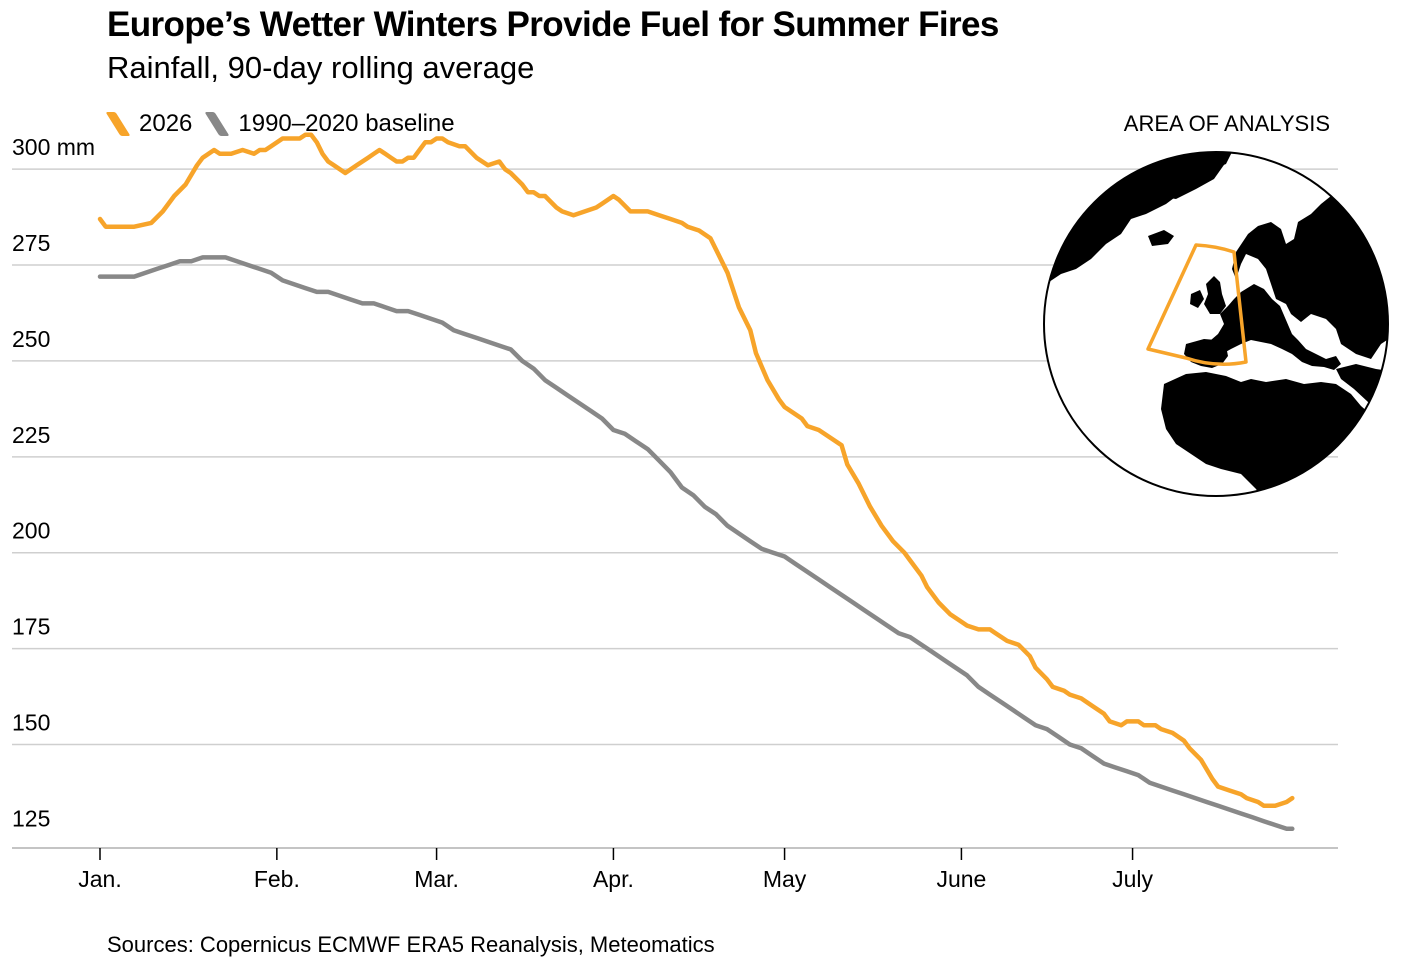 The image size is (1412, 962). I want to click on globe-border, so click(1216, 324).